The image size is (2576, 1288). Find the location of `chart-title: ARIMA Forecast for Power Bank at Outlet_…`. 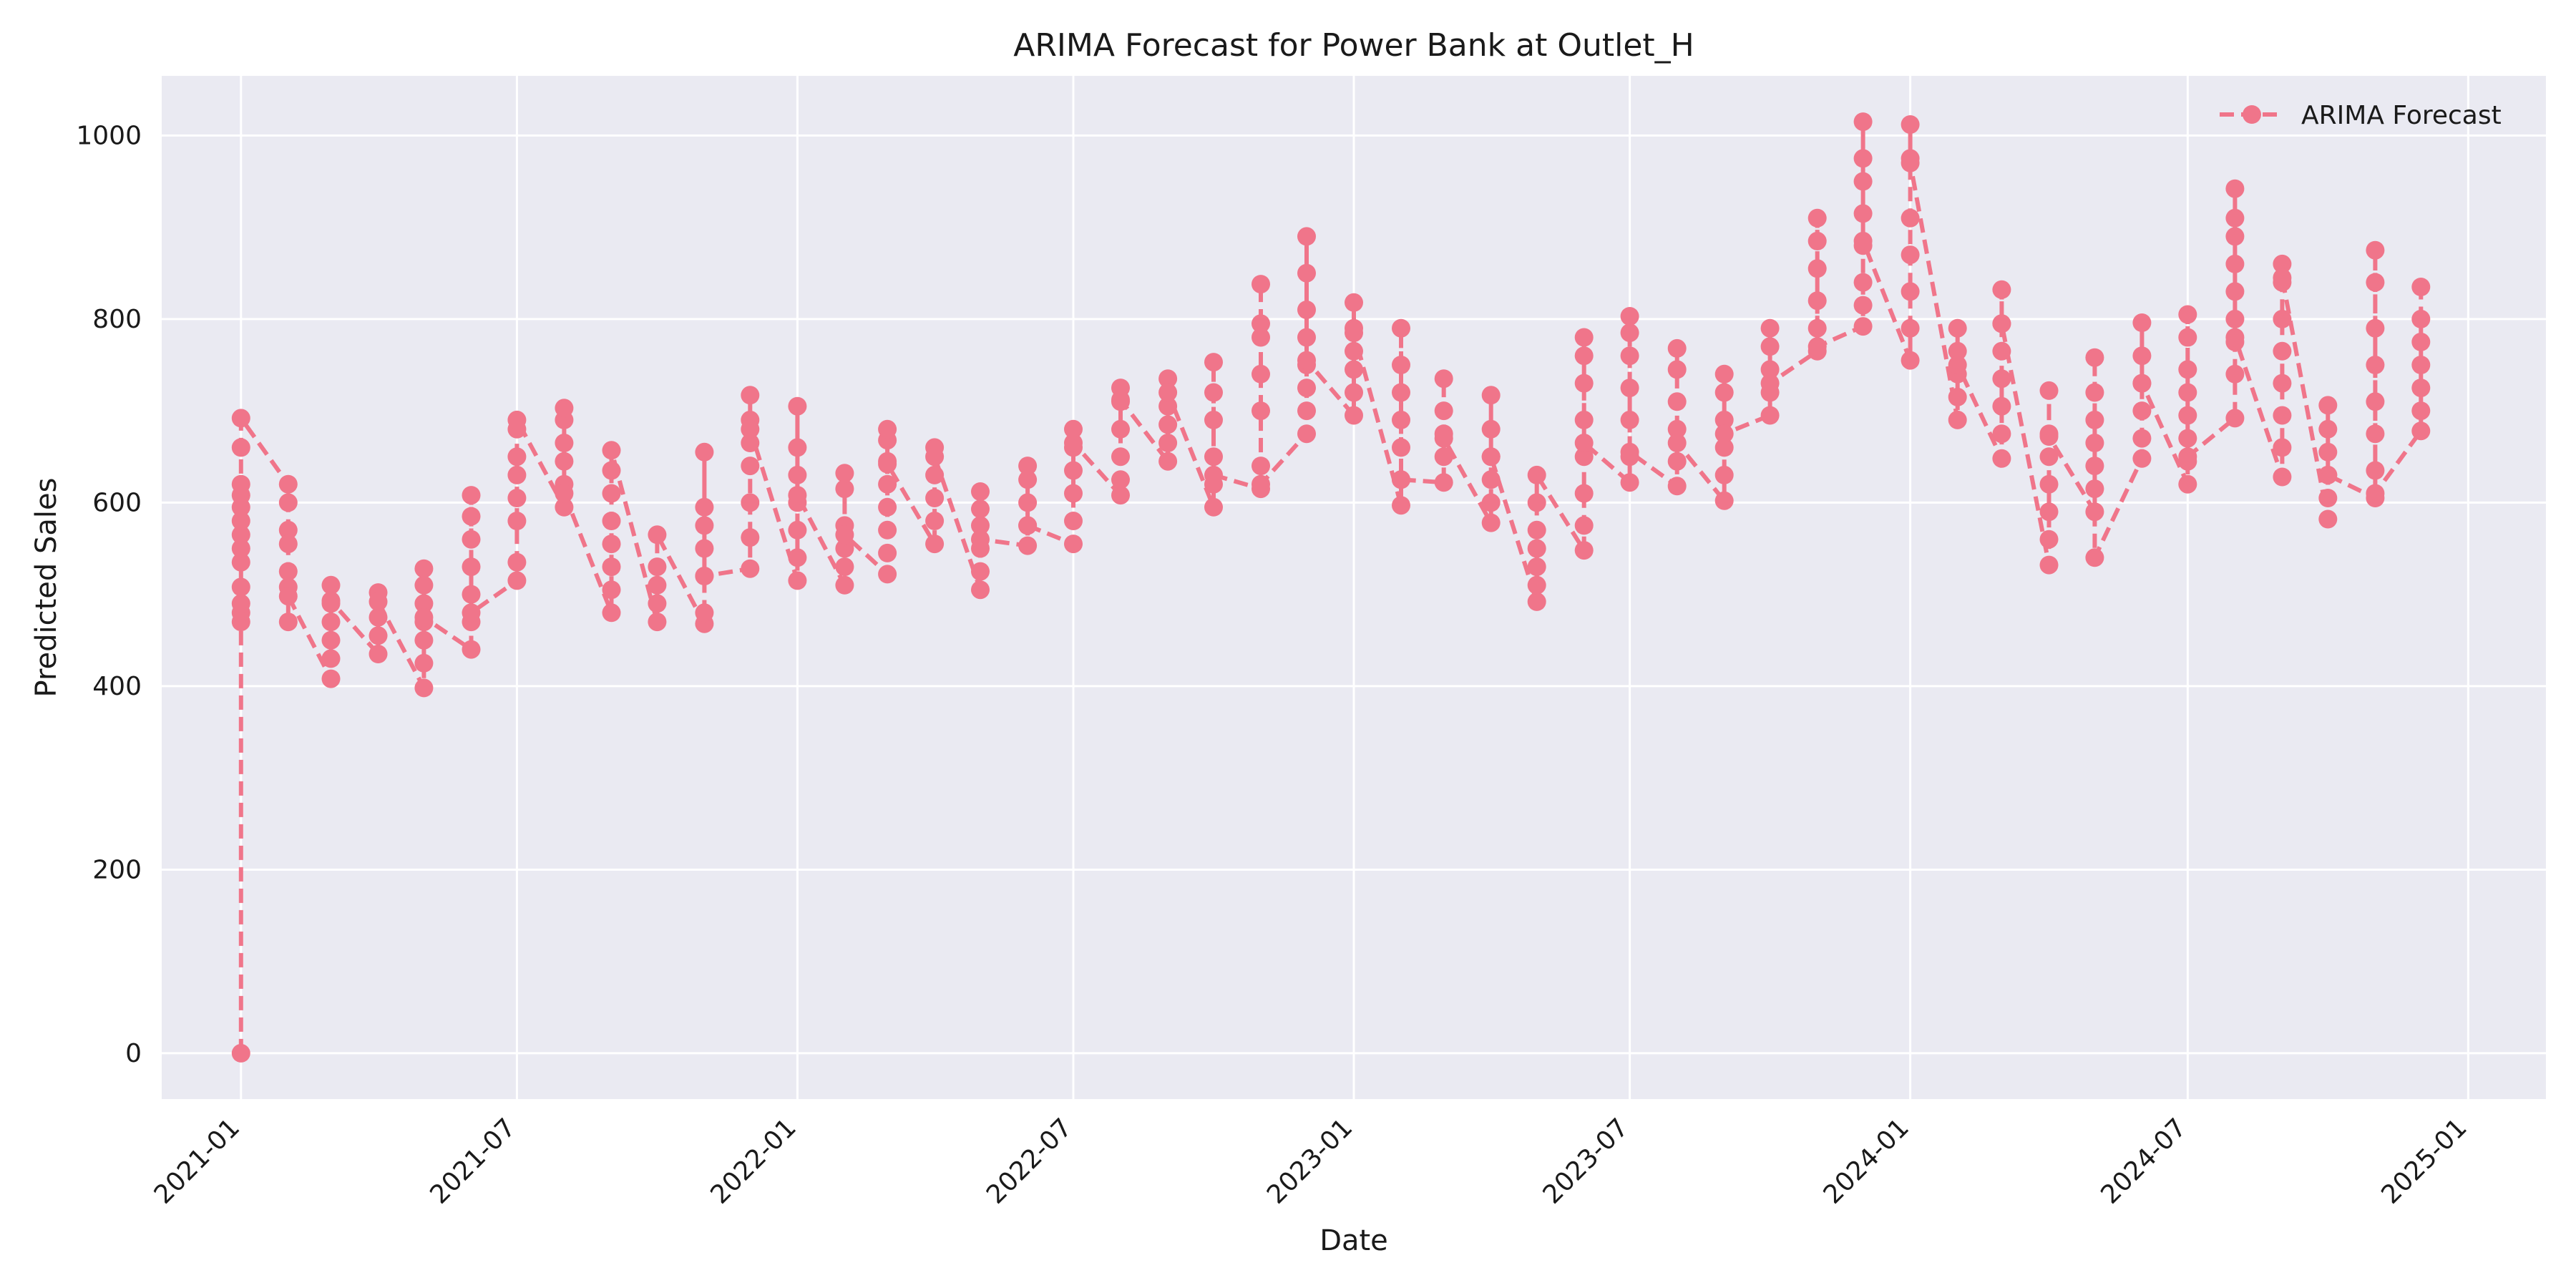

chart-title: ARIMA Forecast for Power Bank at Outlet_… is located at coordinates (1353, 45).